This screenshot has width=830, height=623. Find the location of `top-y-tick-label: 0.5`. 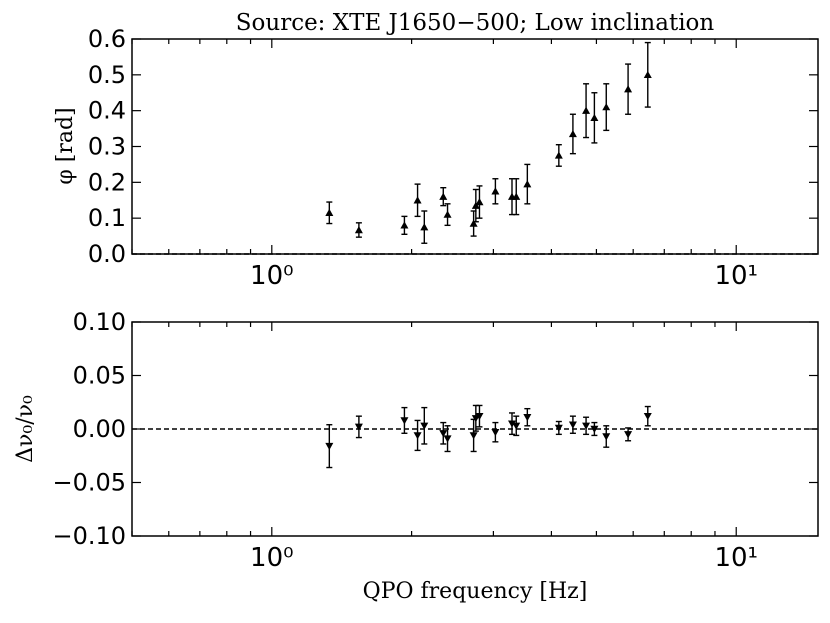

top-y-tick-label: 0.5 is located at coordinates (107, 75).